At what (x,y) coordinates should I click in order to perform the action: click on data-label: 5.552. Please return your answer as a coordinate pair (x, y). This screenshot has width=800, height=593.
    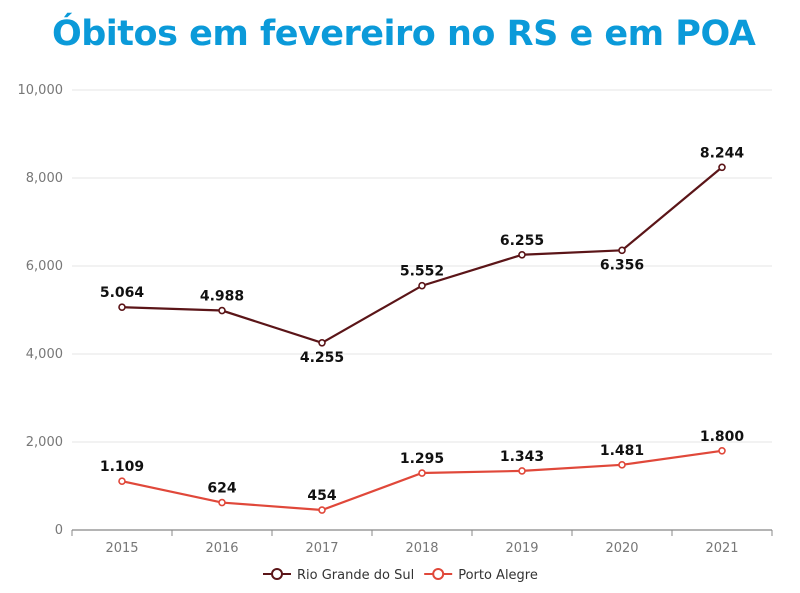
    Looking at the image, I should click on (422, 272).